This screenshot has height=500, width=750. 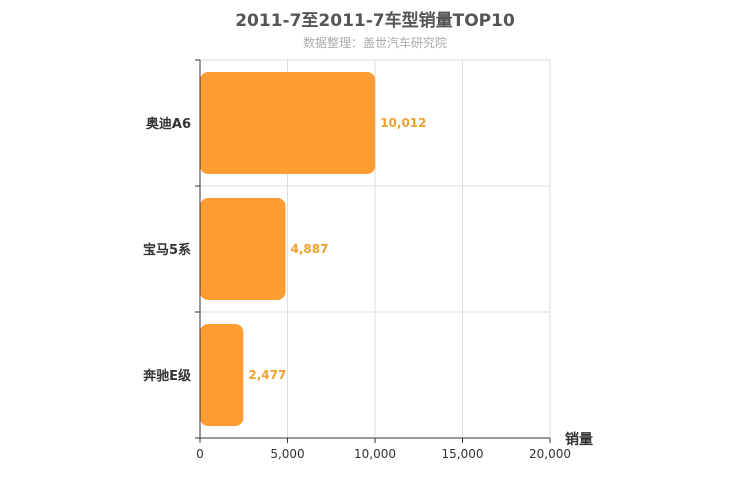 I want to click on x-tick-label: 20,000, so click(x=550, y=454).